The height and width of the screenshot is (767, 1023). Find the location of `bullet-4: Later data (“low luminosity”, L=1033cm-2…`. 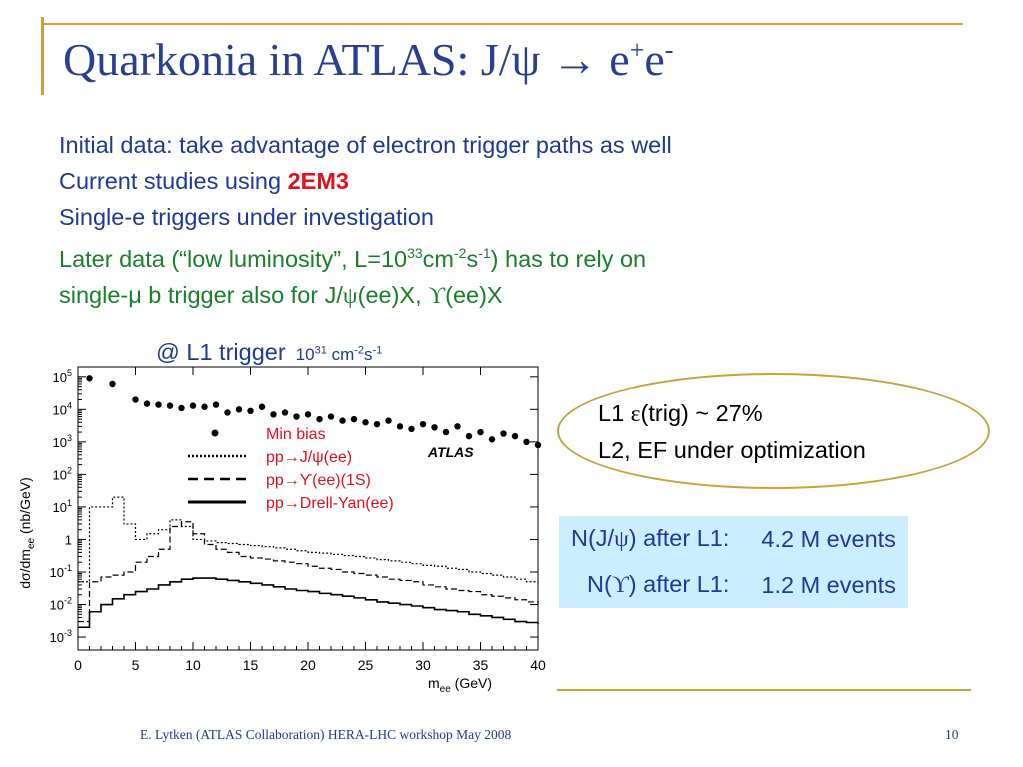

bullet-4: Later data (“low luminosity”, L=1033cm-2… is located at coordinates (353, 258).